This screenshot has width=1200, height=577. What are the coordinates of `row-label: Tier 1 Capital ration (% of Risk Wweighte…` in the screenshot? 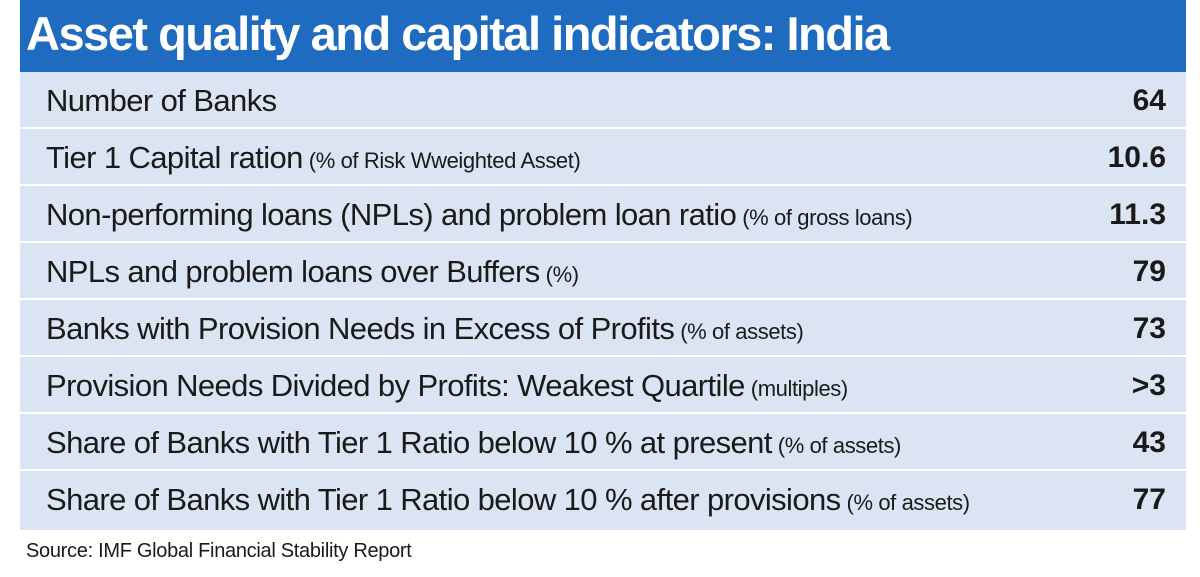 It's located at (313, 161).